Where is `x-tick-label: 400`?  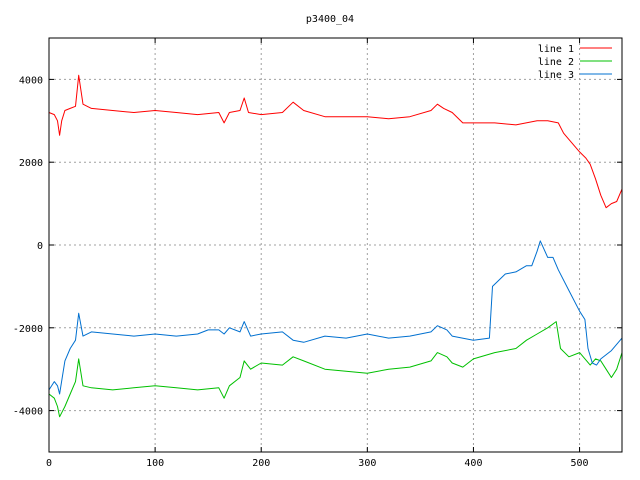
x-tick-label: 400 is located at coordinates (473, 463).